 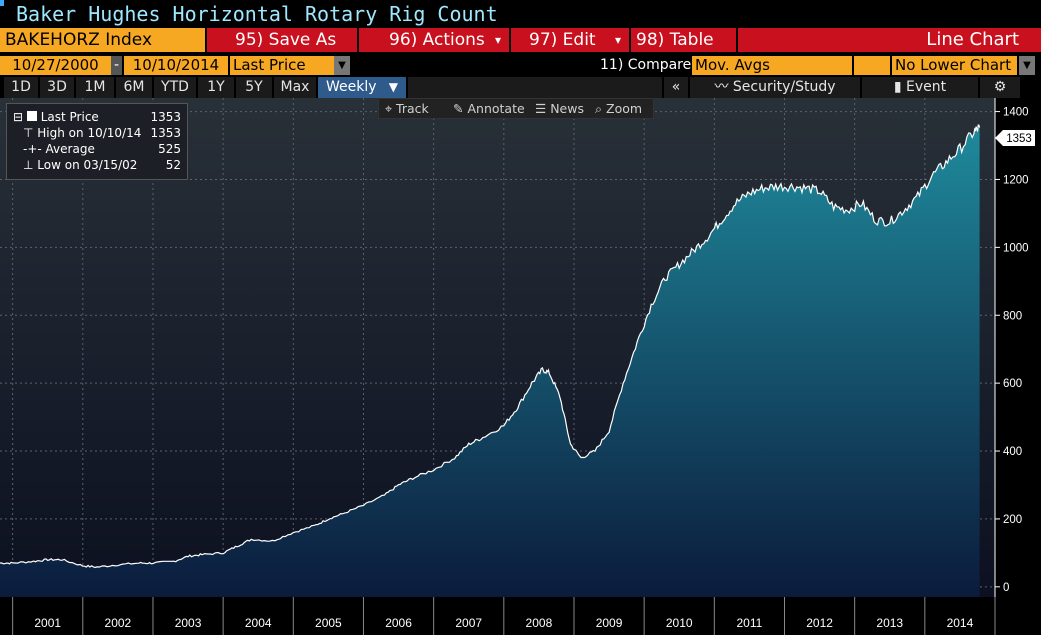 I want to click on x-tick-label: 2010, so click(x=679, y=623).